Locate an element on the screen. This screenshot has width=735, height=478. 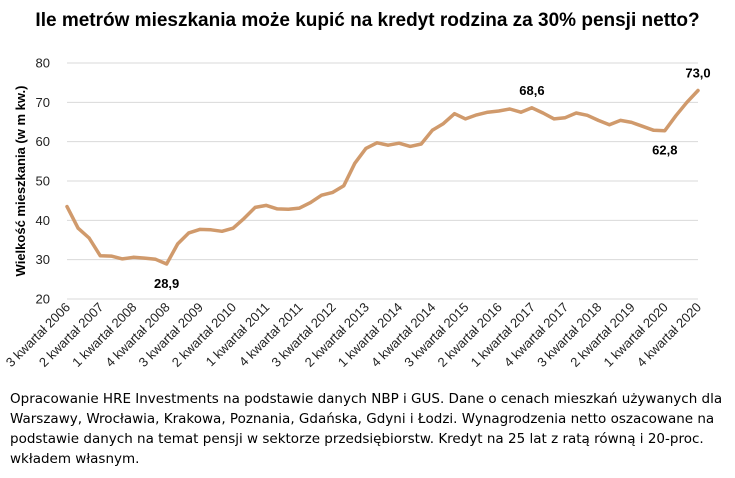
data-label: 62,8 is located at coordinates (664, 150).